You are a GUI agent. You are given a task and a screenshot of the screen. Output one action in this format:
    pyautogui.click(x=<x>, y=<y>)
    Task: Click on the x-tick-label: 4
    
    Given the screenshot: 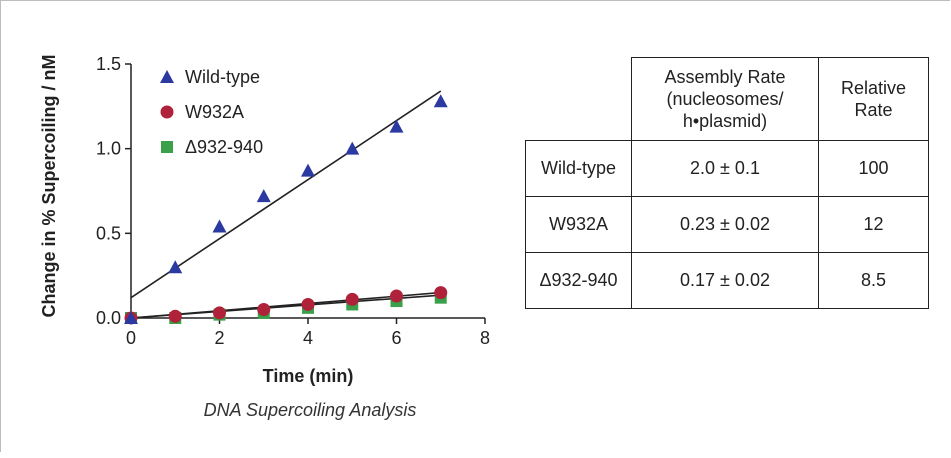 What is the action you would take?
    pyautogui.click(x=308, y=338)
    